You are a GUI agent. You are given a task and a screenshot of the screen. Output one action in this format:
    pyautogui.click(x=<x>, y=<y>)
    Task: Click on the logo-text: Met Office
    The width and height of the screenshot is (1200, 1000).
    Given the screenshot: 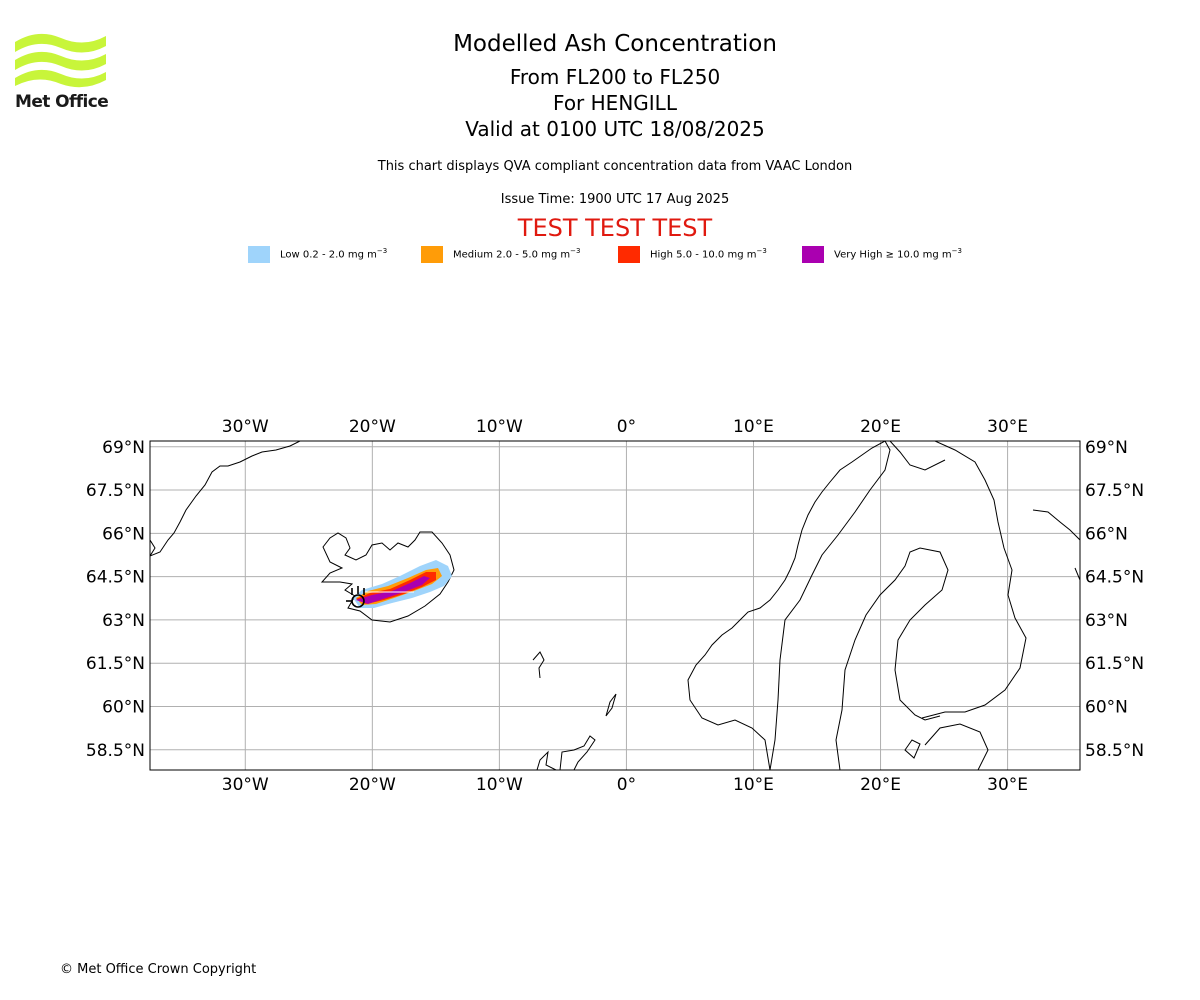 What is the action you would take?
    pyautogui.click(x=62, y=102)
    